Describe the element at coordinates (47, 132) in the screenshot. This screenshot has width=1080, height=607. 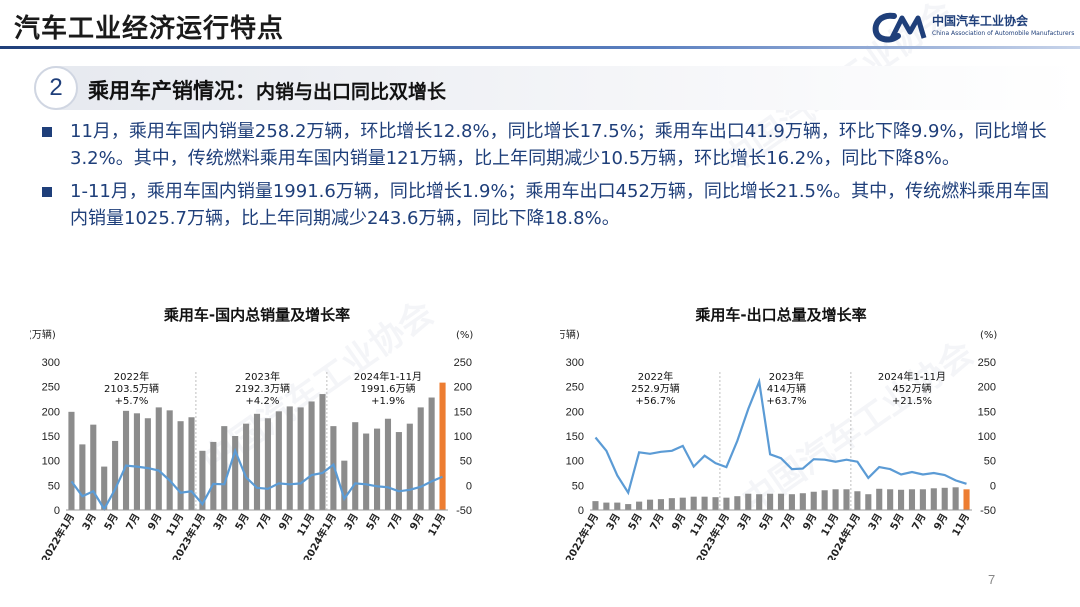
I see `bullet-square-icon` at that location.